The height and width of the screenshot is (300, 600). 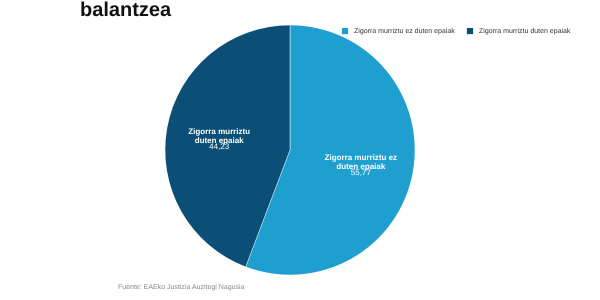 What do you see at coordinates (126, 10) in the screenshot?
I see `chart-title: balantzea` at bounding box center [126, 10].